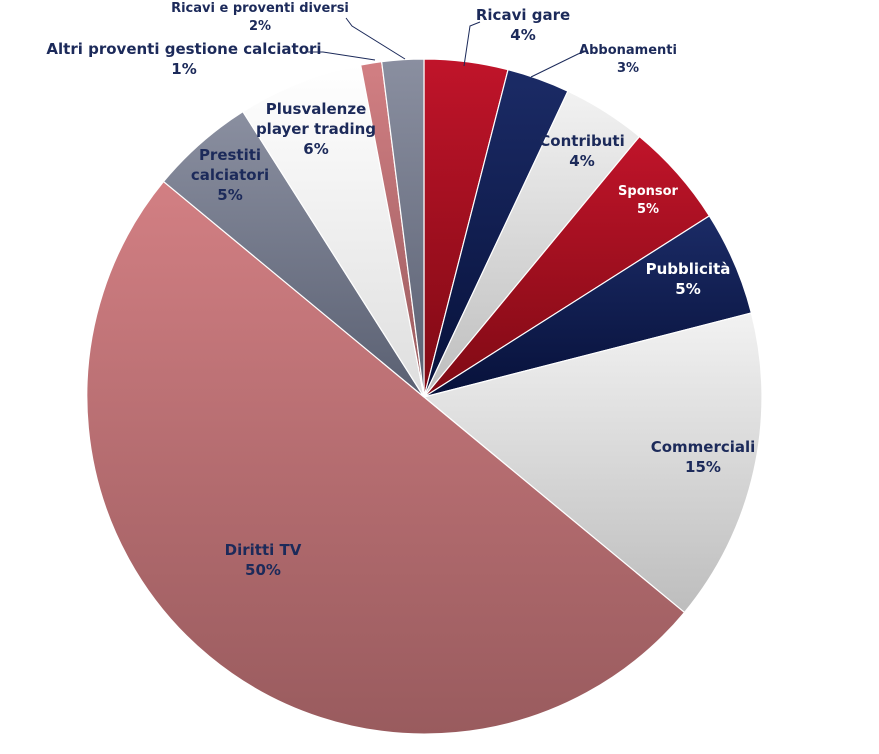  Describe the element at coordinates (315, 149) in the screenshot. I see `slice-percent-label: 6%` at that location.